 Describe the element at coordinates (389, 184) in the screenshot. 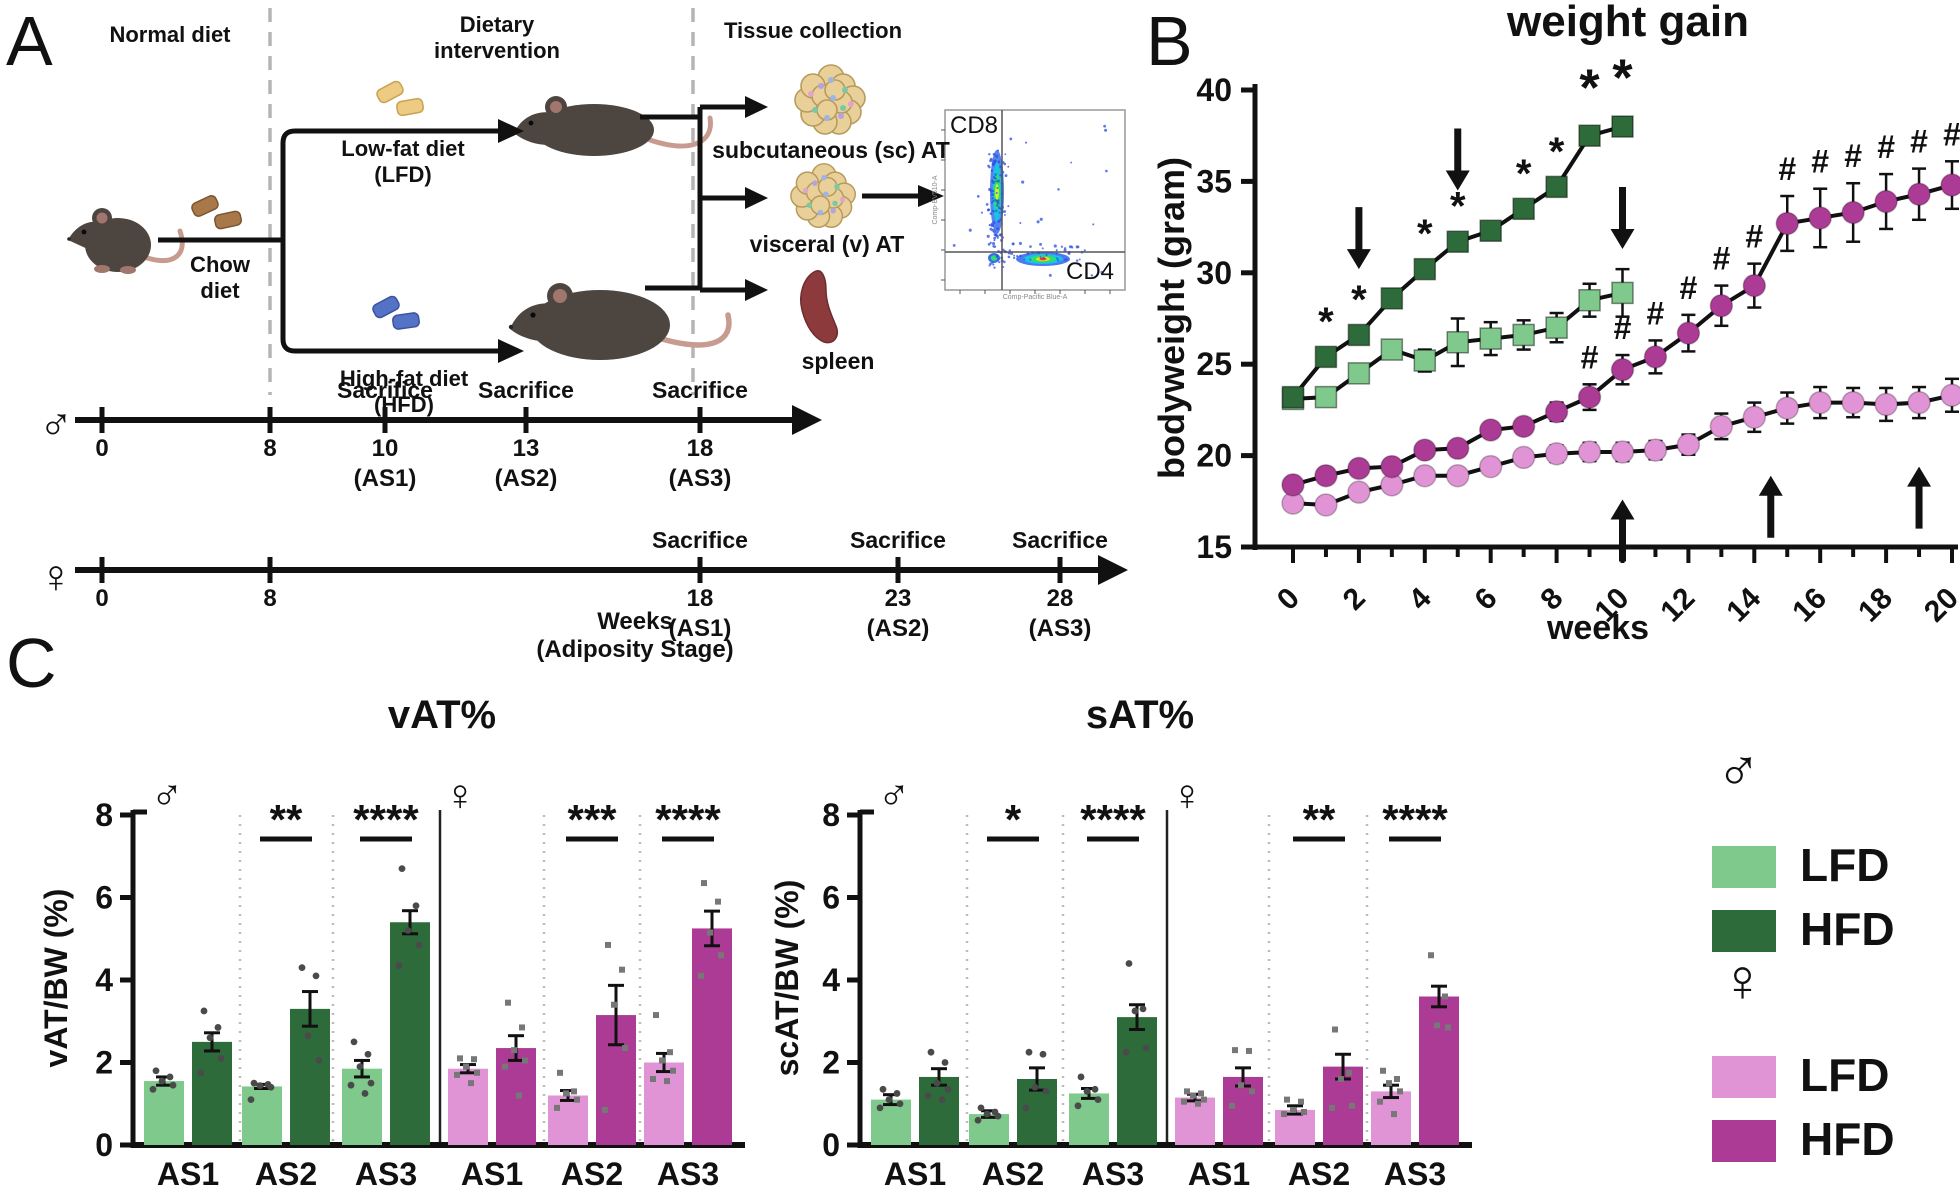

I see `lfd-branch` at that location.